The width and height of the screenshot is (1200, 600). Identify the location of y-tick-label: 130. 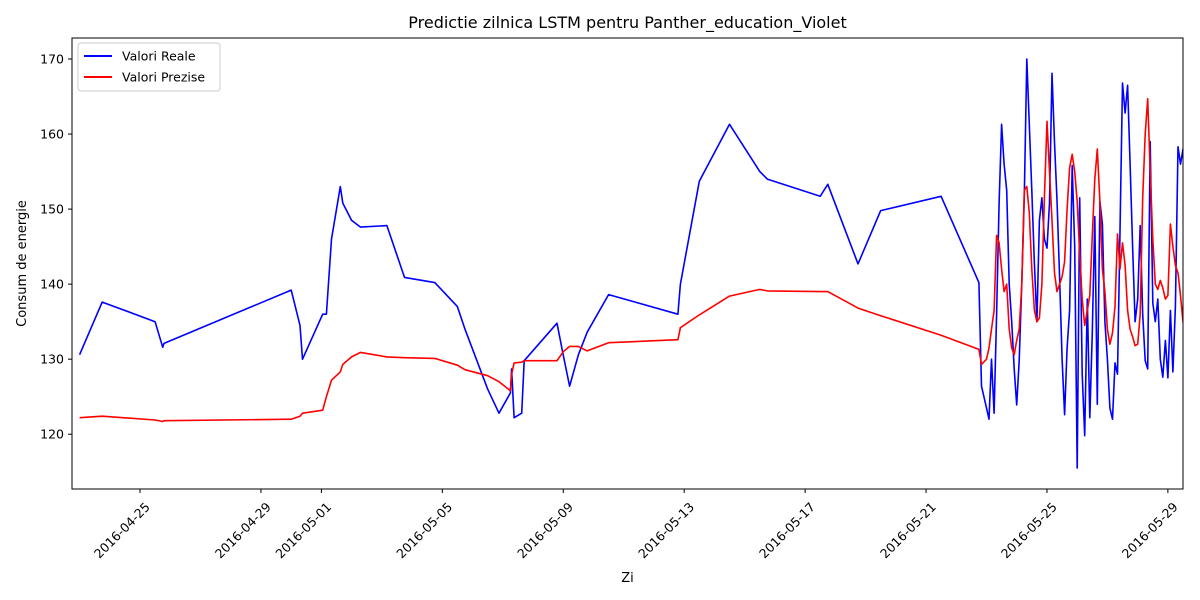
(52, 359).